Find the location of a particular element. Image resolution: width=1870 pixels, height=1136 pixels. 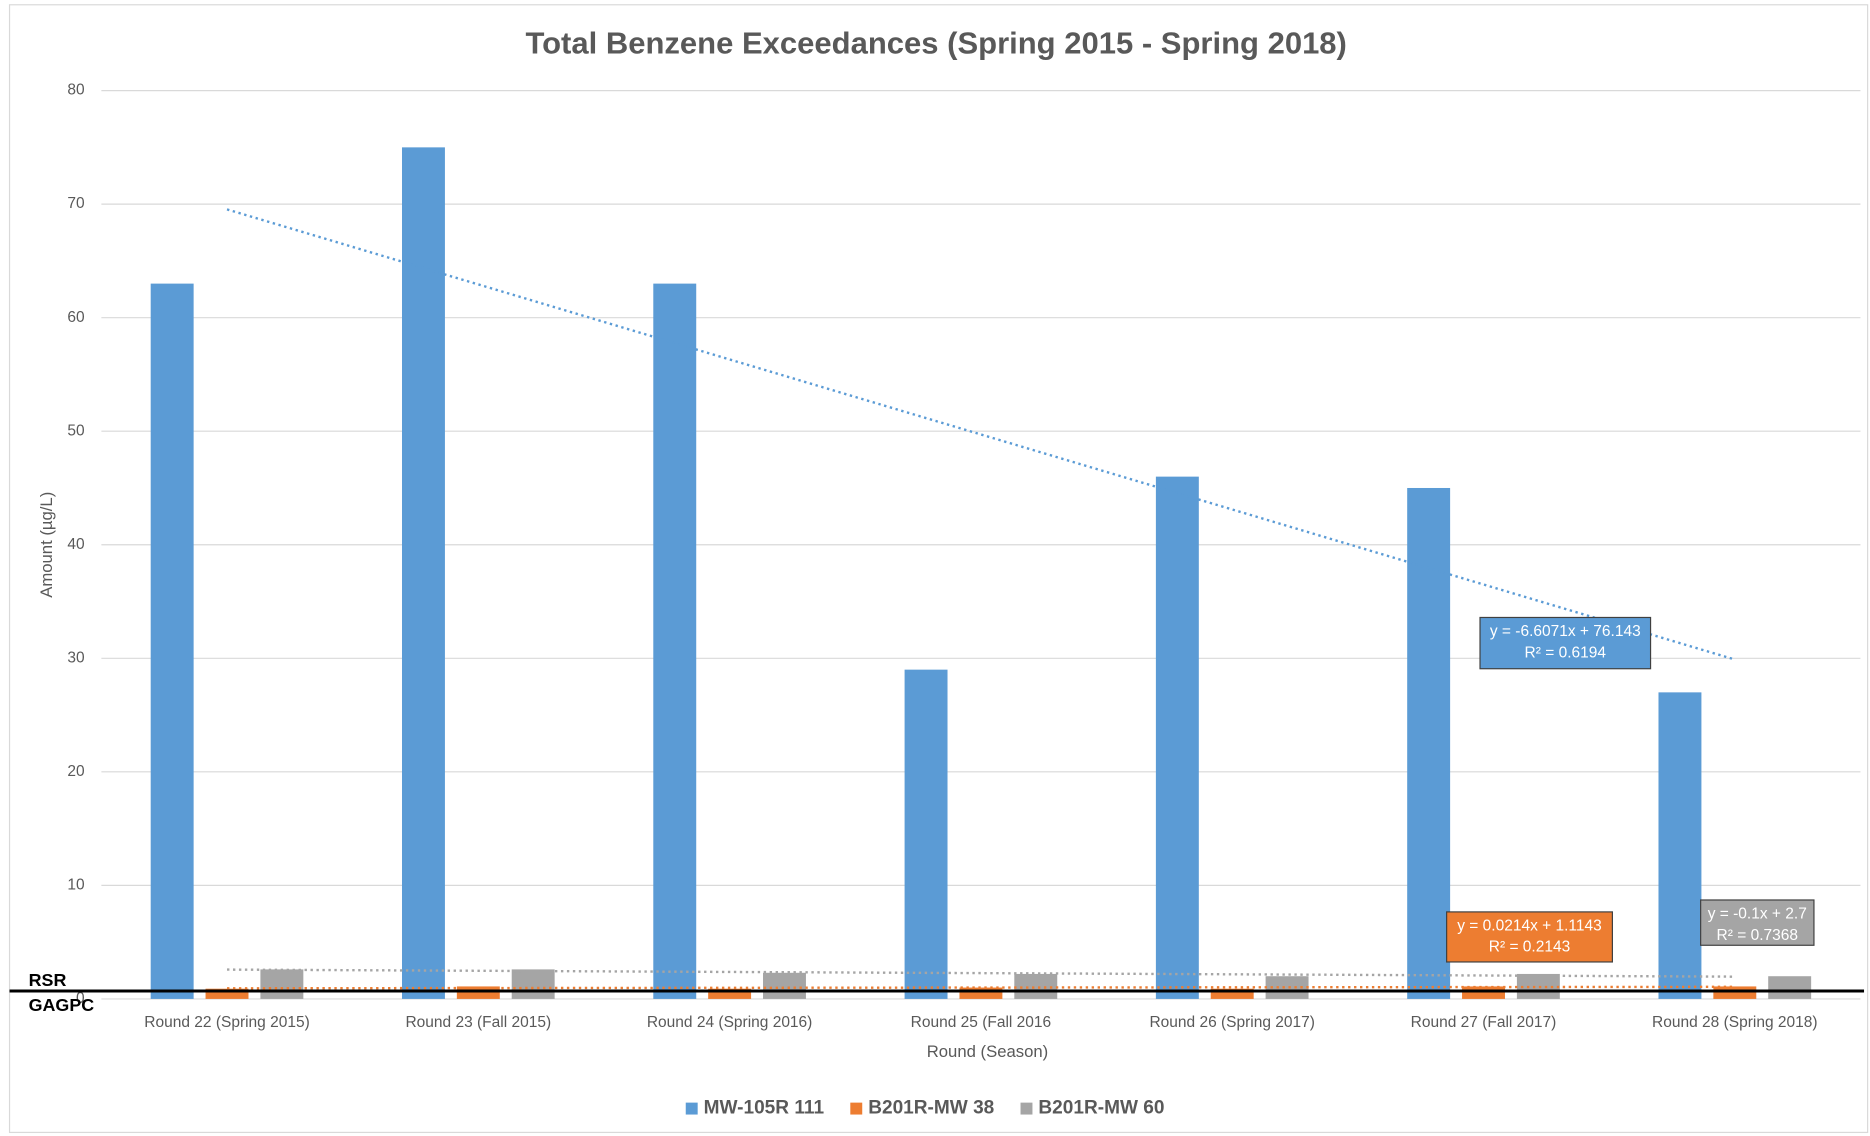

x-tick-label: Round 24 (Spring 2016) is located at coordinates (729, 1022).